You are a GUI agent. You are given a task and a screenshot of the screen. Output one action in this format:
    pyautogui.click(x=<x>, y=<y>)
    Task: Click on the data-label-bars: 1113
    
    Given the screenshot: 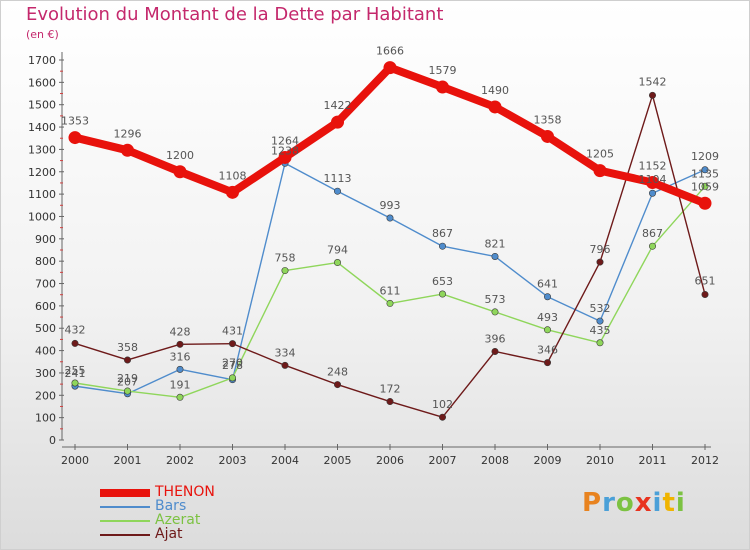 What is the action you would take?
    pyautogui.click(x=338, y=178)
    